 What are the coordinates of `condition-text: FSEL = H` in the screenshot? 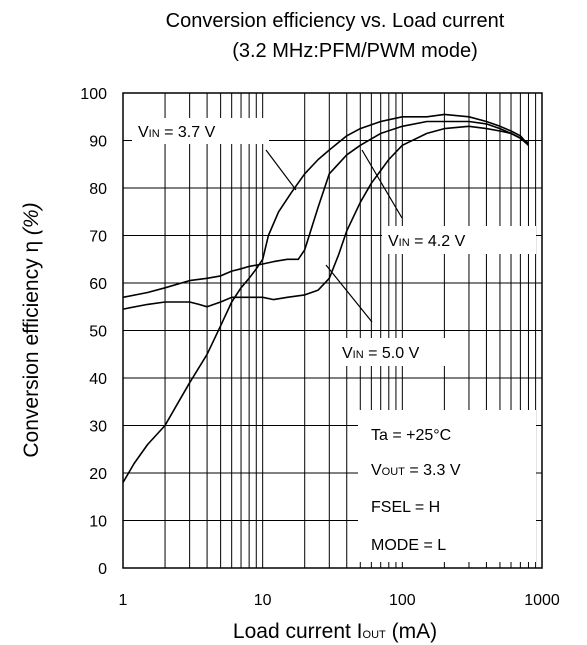 It's located at (405, 507).